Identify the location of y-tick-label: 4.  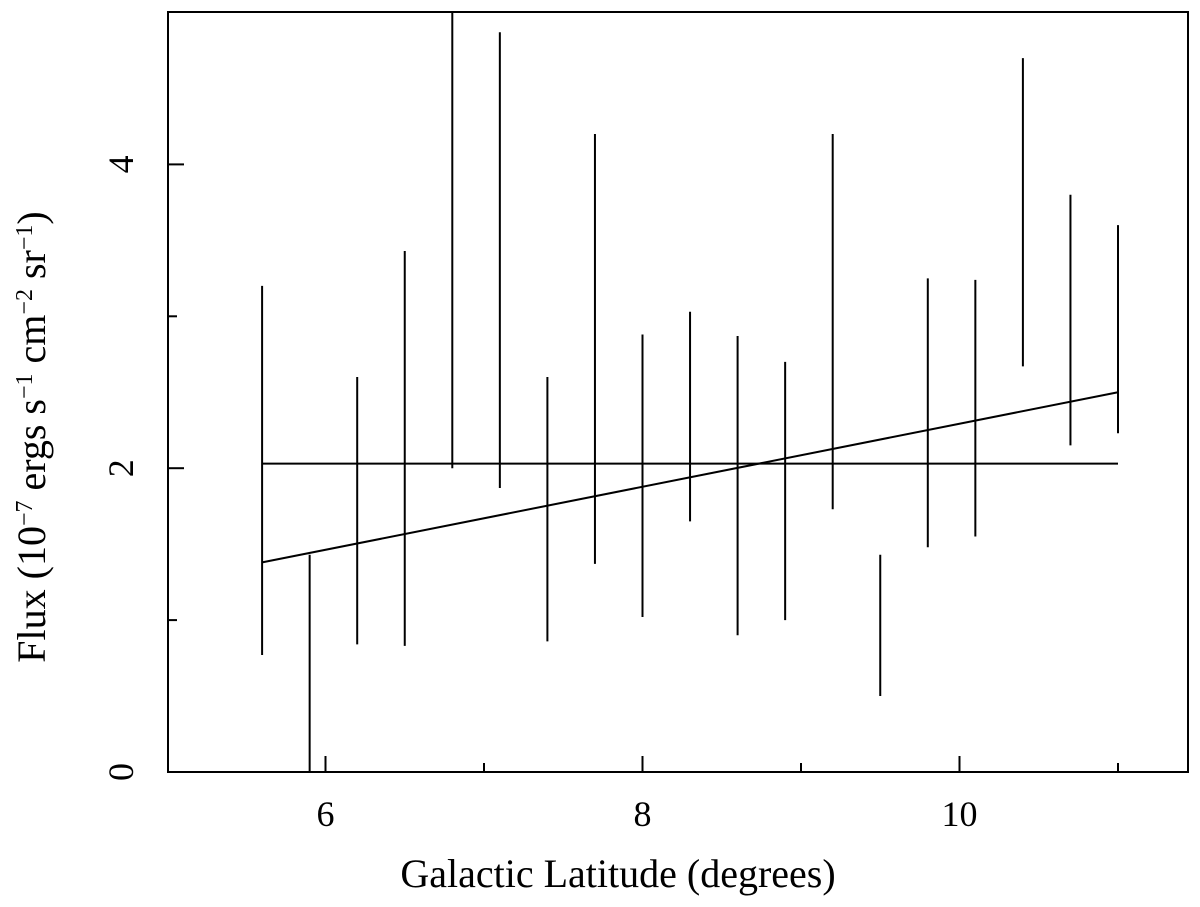
(121, 164).